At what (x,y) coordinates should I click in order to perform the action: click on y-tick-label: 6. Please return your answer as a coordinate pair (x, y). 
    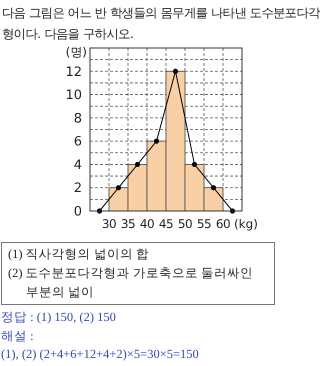
    Looking at the image, I should click on (78, 142).